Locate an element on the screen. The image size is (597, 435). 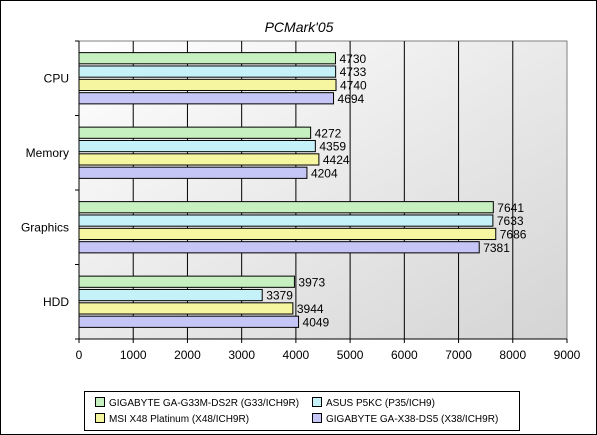
data-label: 4204 is located at coordinates (324, 173).